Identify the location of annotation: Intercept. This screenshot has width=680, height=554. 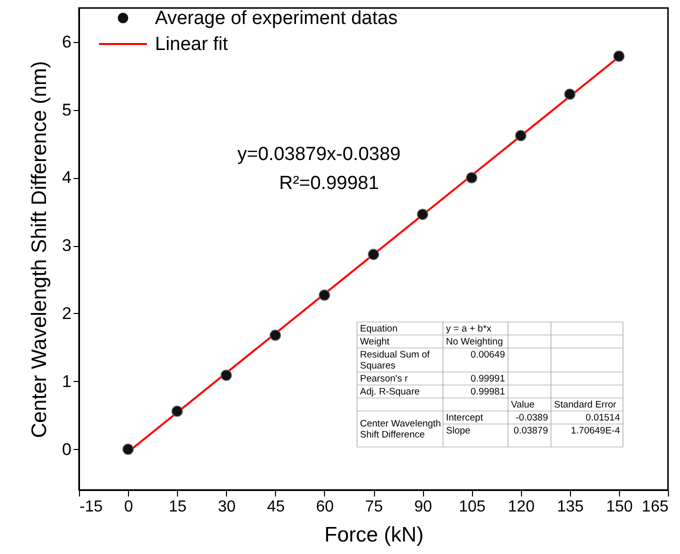
(465, 418).